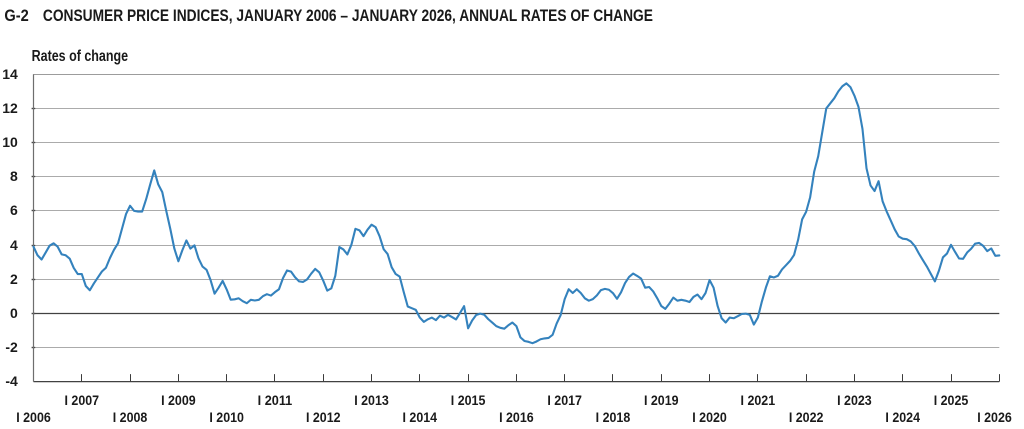 This screenshot has height=429, width=1024. What do you see at coordinates (564, 400) in the screenshot?
I see `svg-text: I 2017` at bounding box center [564, 400].